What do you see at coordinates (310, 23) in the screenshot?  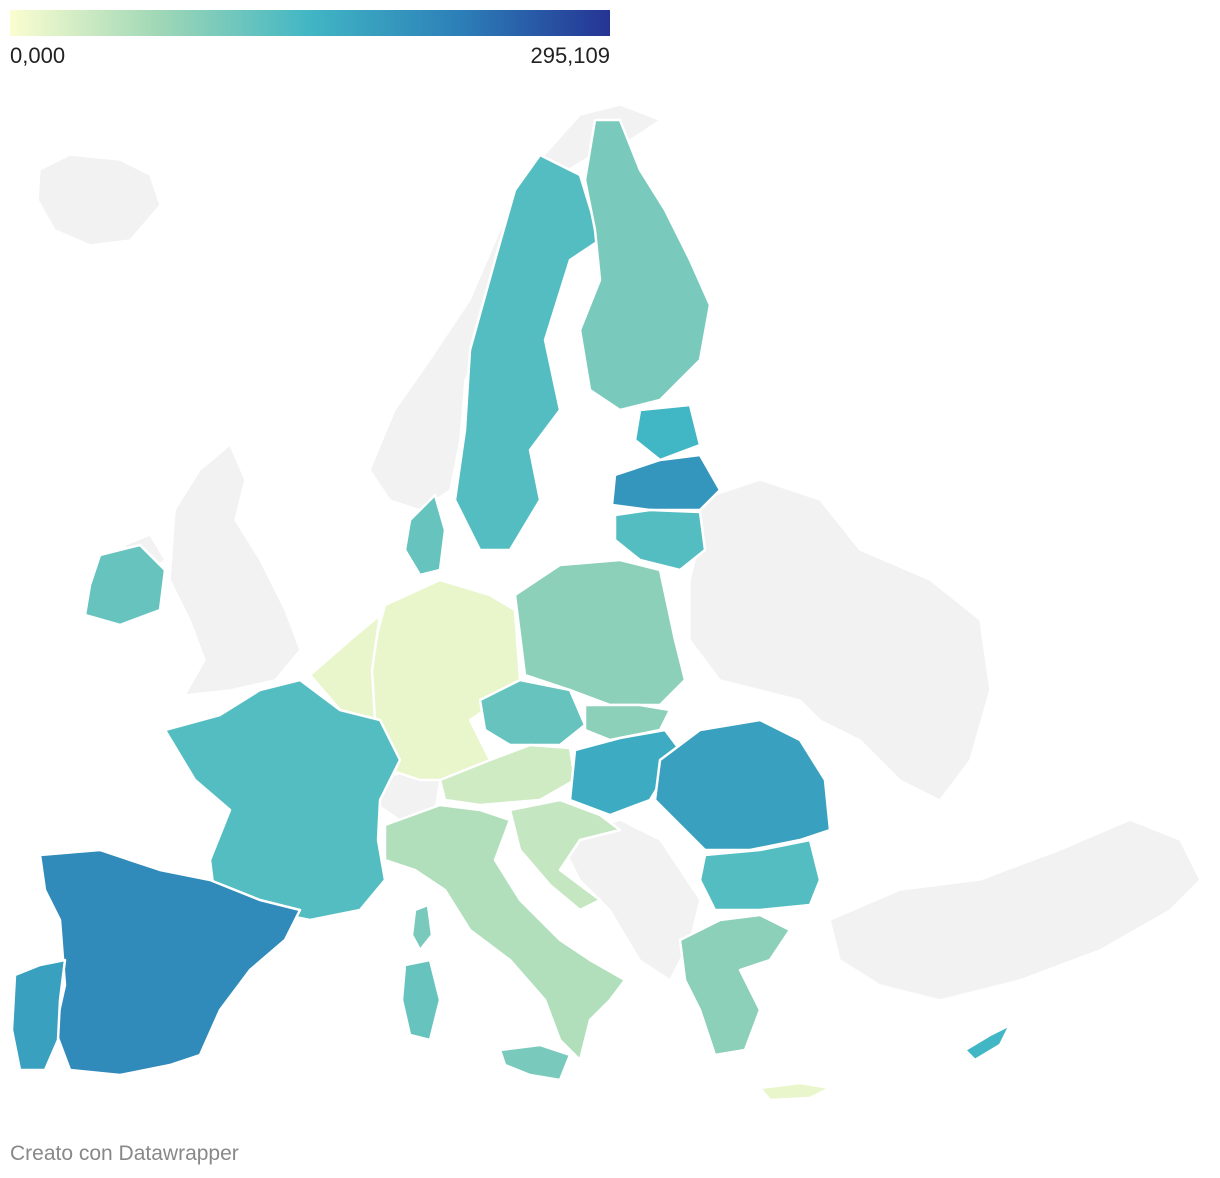 I see `legend-gradient-bar` at bounding box center [310, 23].